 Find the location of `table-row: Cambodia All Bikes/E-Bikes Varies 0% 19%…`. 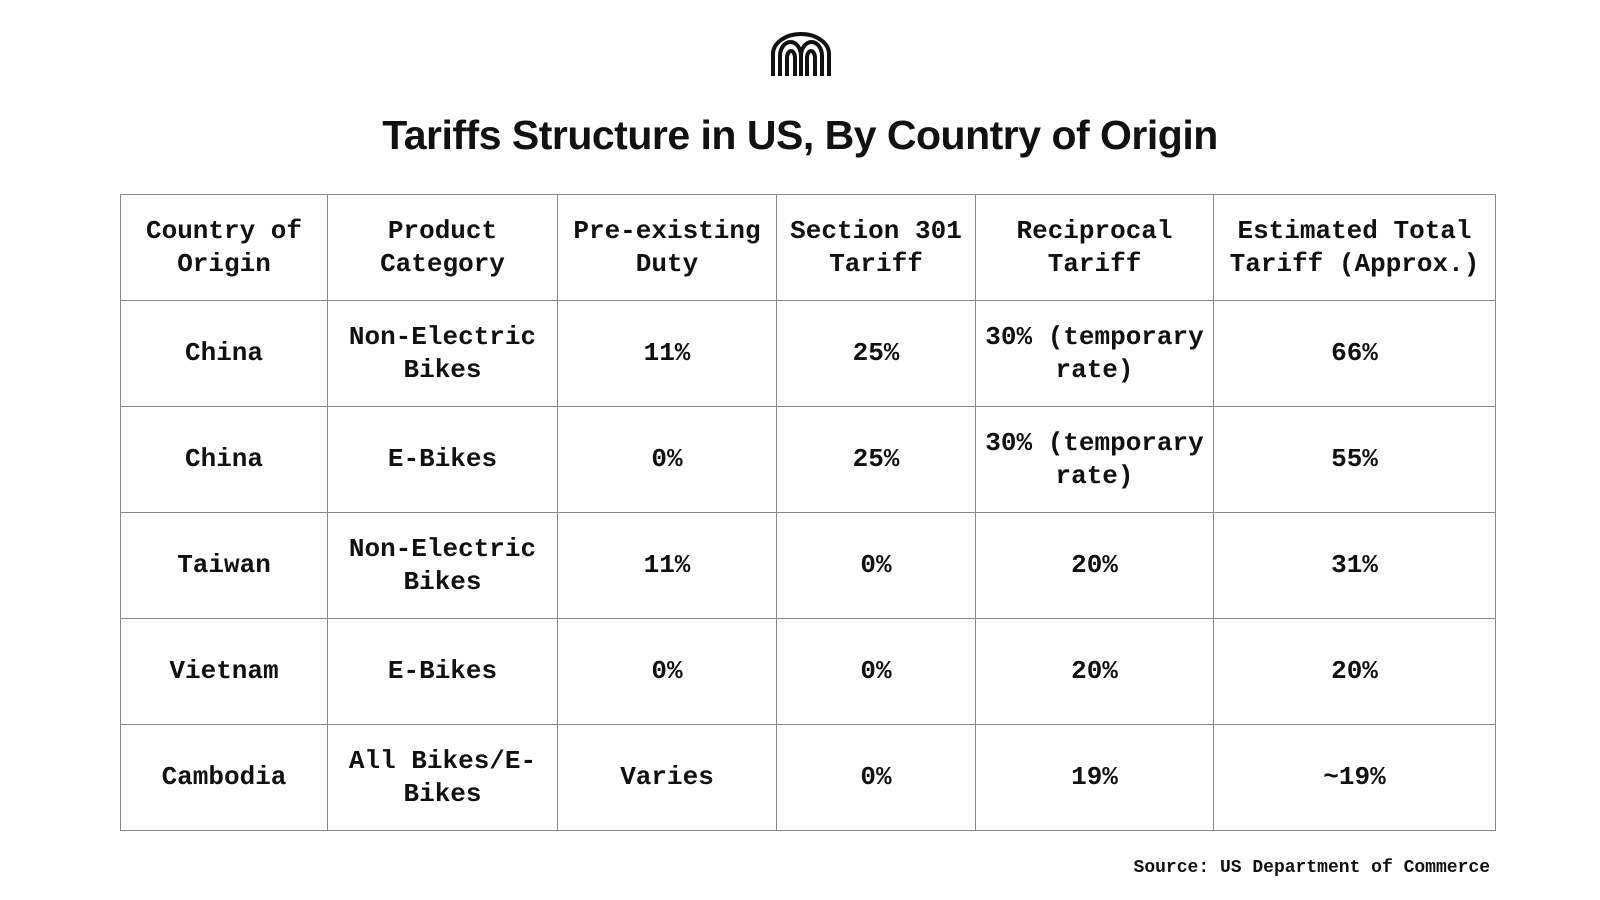

table-row: Cambodia All Bikes/E-Bikes Varies 0% 19%… is located at coordinates (808, 777).